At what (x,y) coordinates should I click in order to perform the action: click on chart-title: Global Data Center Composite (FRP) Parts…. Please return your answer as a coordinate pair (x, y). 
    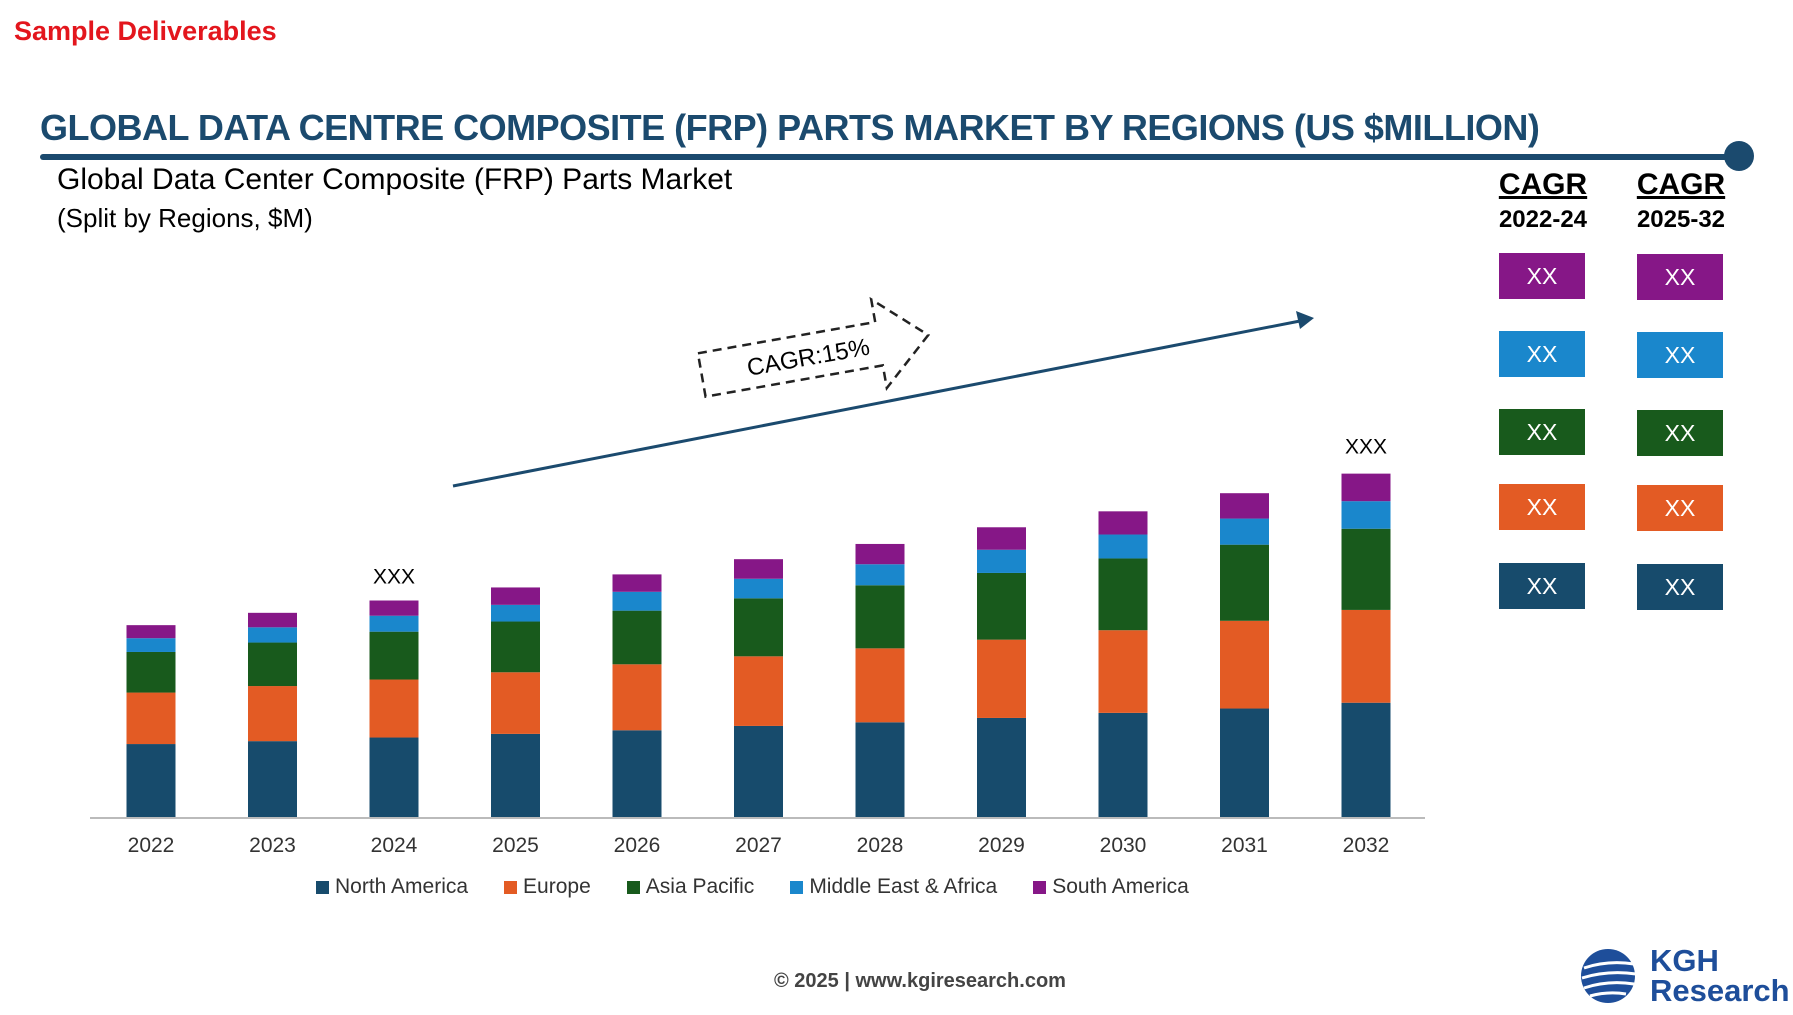
    Looking at the image, I should click on (395, 179).